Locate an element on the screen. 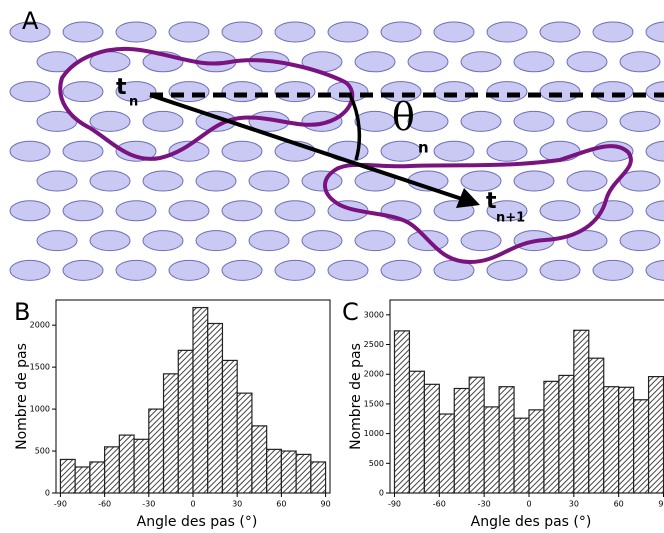 Image resolution: width=664 pixels, height=533 pixels. trajectory-loop is located at coordinates (478, 204).